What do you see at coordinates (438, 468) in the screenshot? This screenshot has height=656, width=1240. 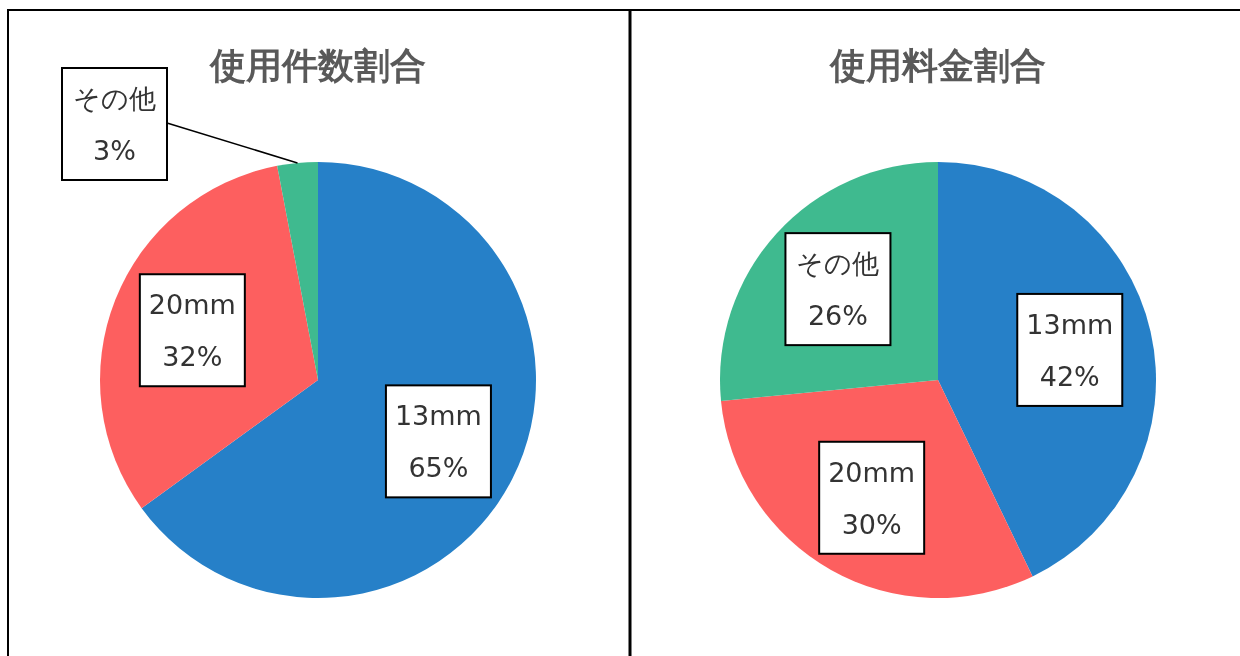 I see `data-label: 65%` at bounding box center [438, 468].